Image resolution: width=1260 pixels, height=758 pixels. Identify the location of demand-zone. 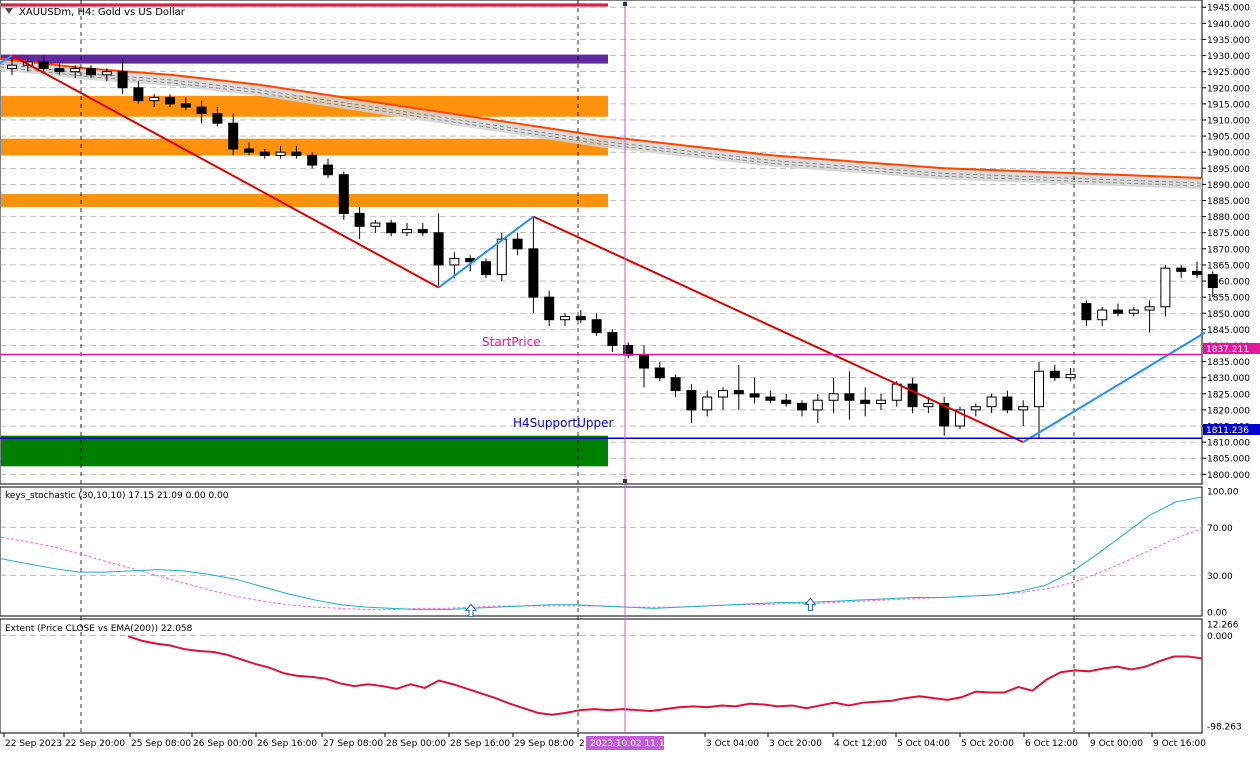
(304, 451).